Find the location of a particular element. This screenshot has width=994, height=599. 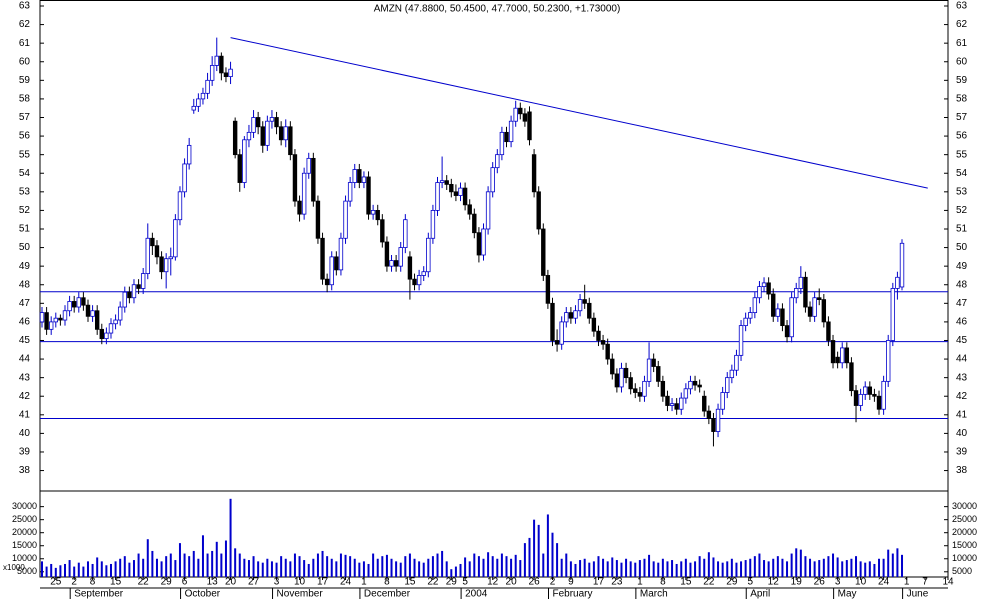

x-tick-label: 13 is located at coordinates (213, 582).